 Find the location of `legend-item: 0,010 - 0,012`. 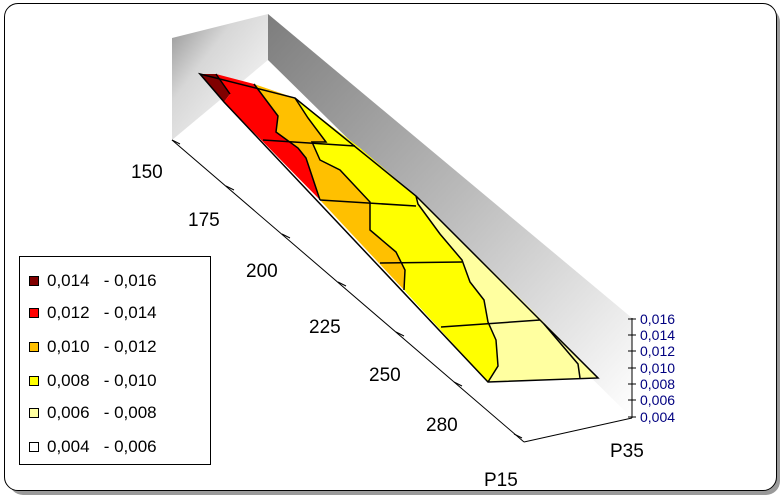

legend-item: 0,010 - 0,012 is located at coordinates (93, 347).